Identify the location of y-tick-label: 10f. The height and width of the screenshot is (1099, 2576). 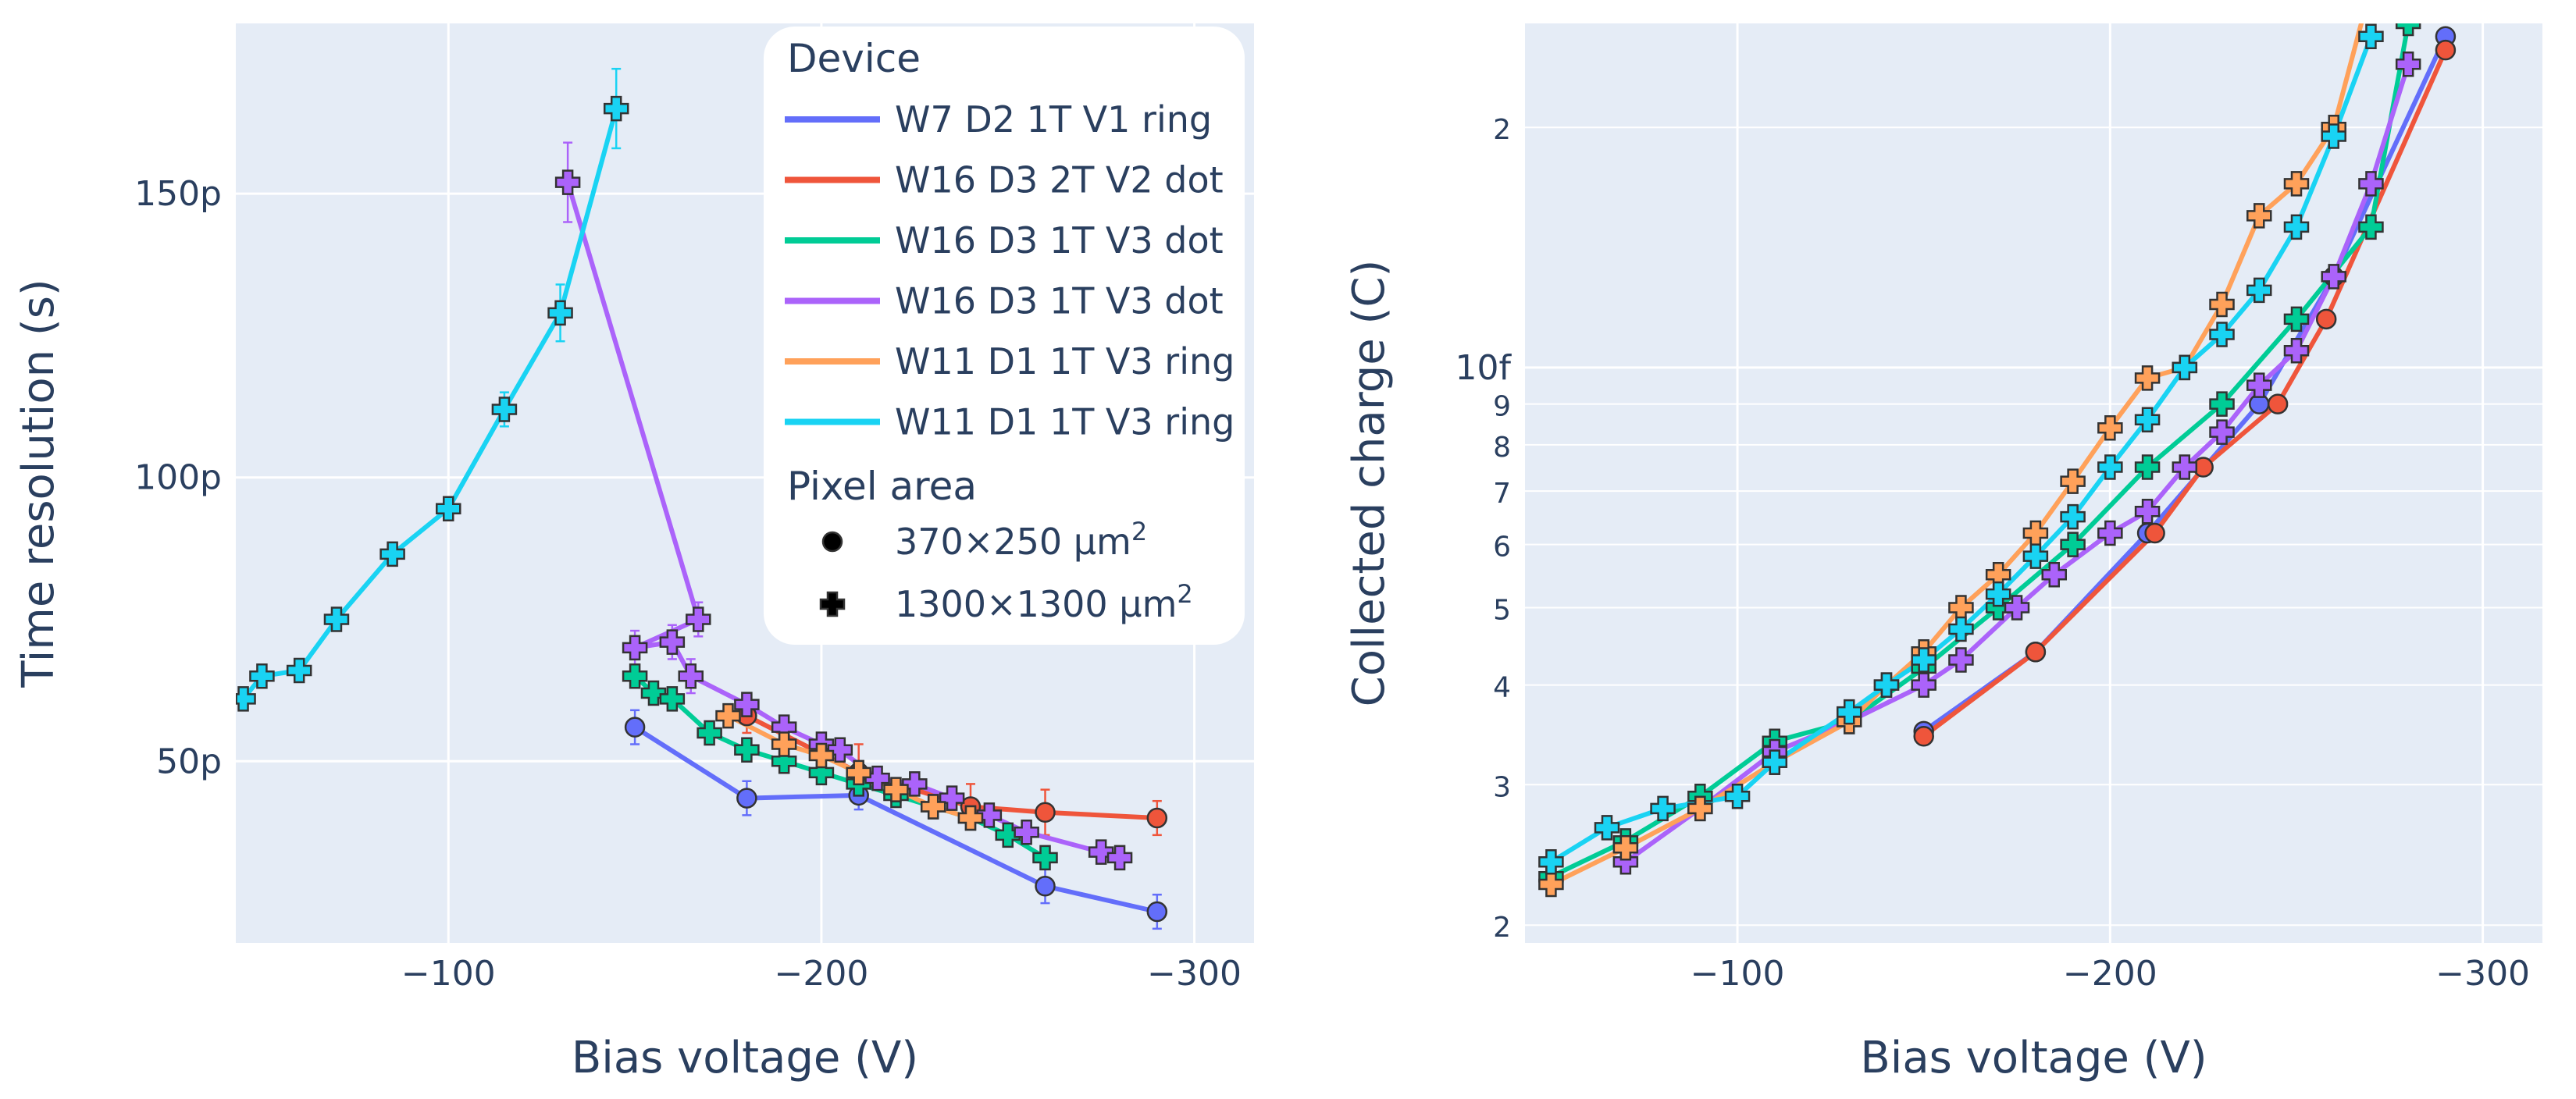
(1483, 368).